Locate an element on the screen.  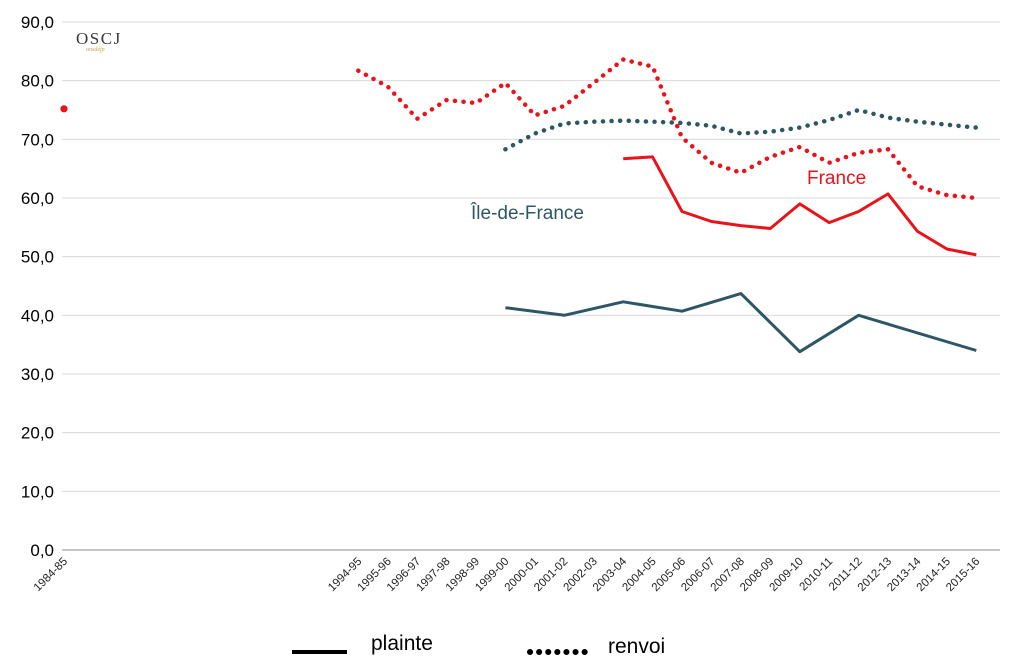
y-tick-label: 30,0 is located at coordinates (37, 374).